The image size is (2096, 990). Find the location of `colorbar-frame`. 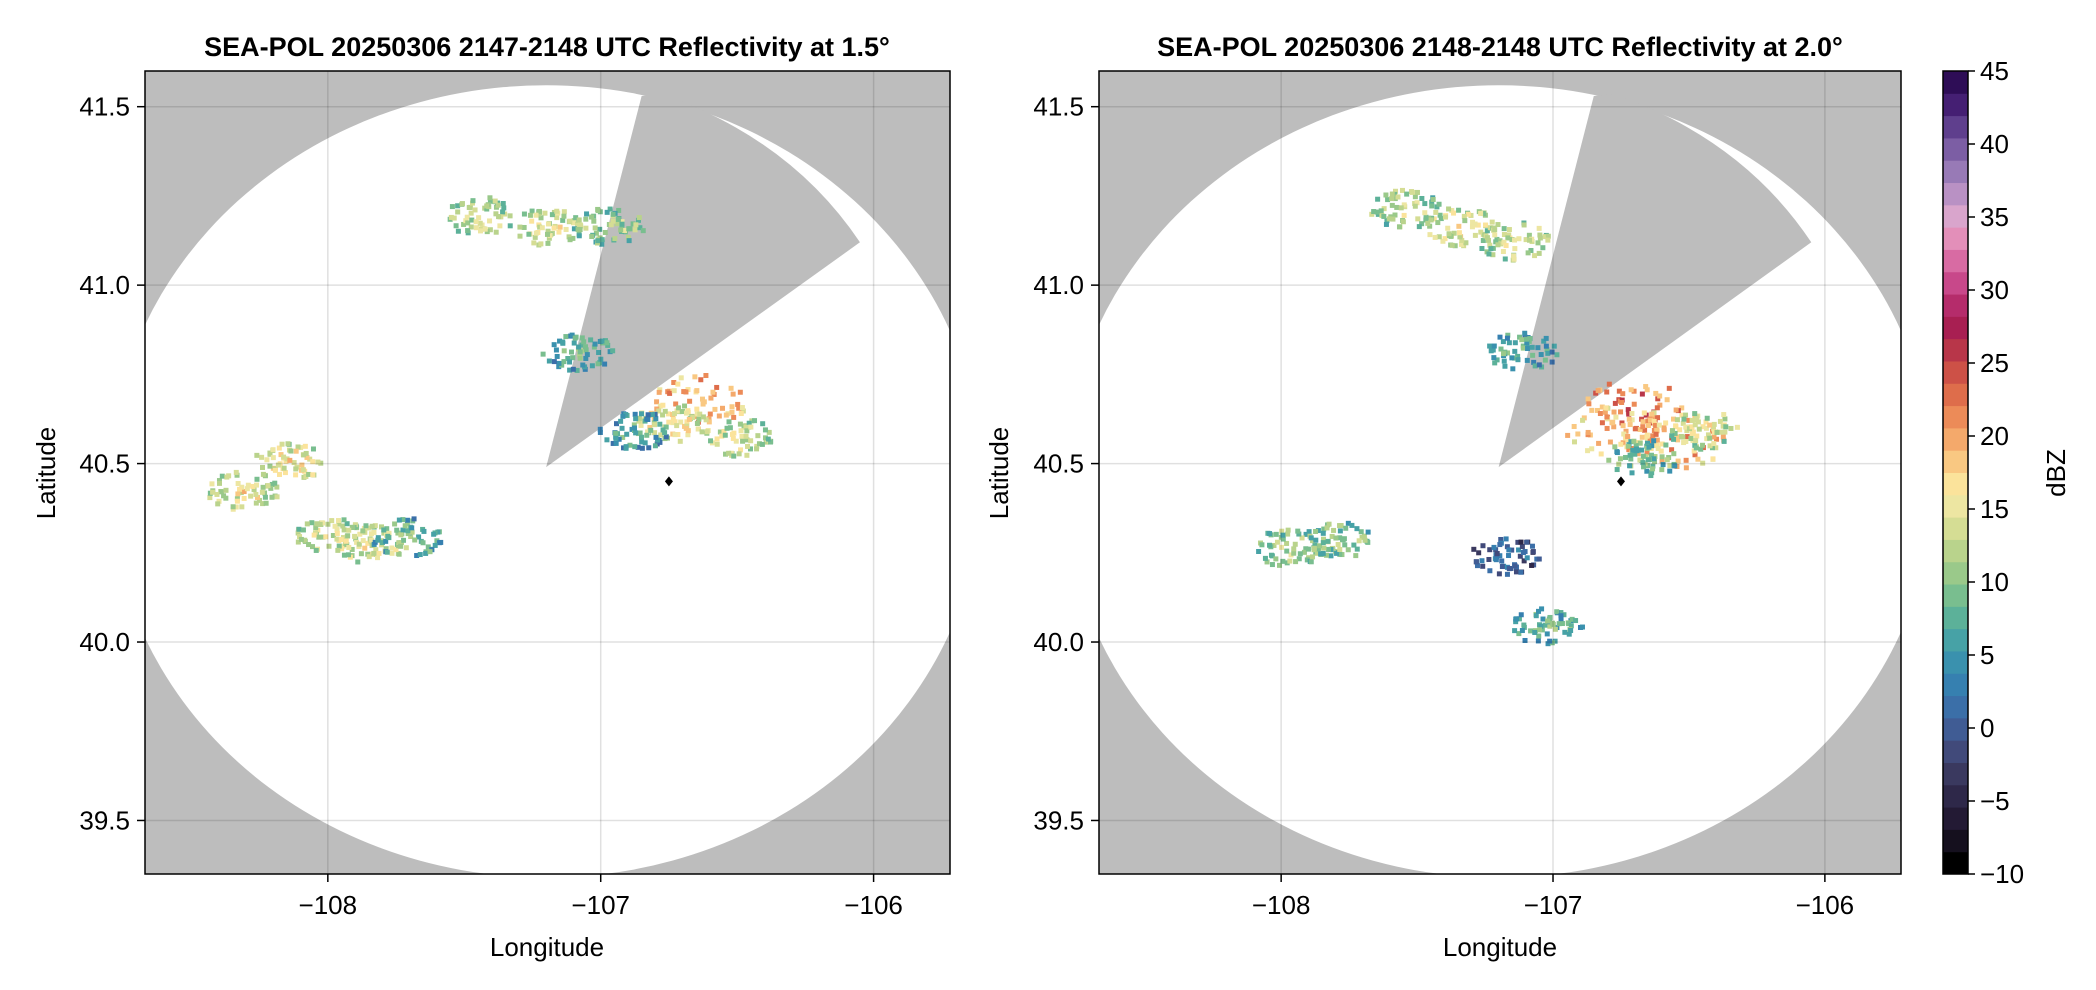

colorbar-frame is located at coordinates (1955, 472).